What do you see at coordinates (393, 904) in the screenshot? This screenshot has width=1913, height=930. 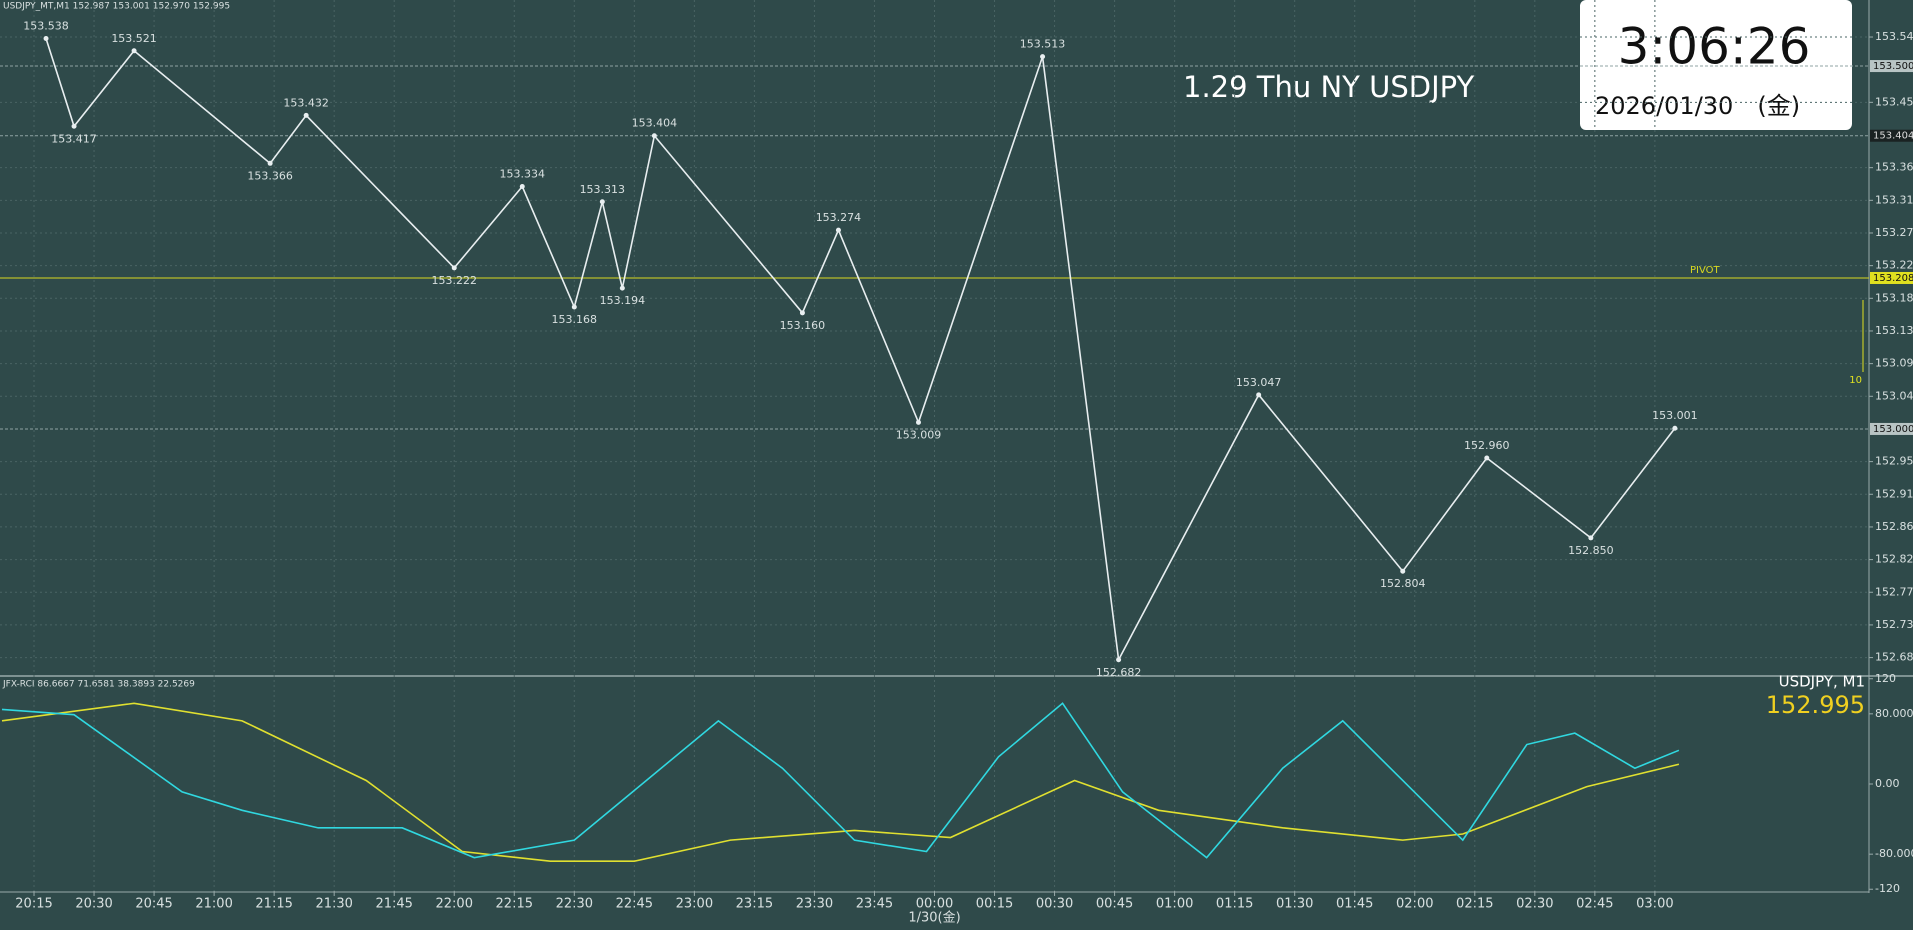 I see `x-tick-label: 21:45` at bounding box center [393, 904].